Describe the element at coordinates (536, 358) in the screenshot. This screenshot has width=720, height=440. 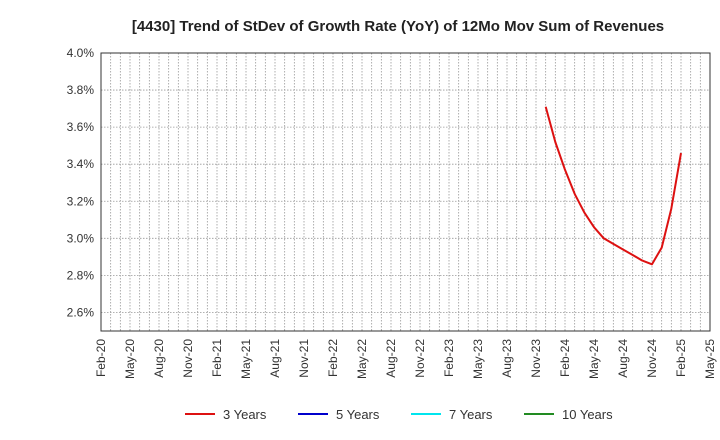
I see `x-tick-label: Nov-23` at that location.